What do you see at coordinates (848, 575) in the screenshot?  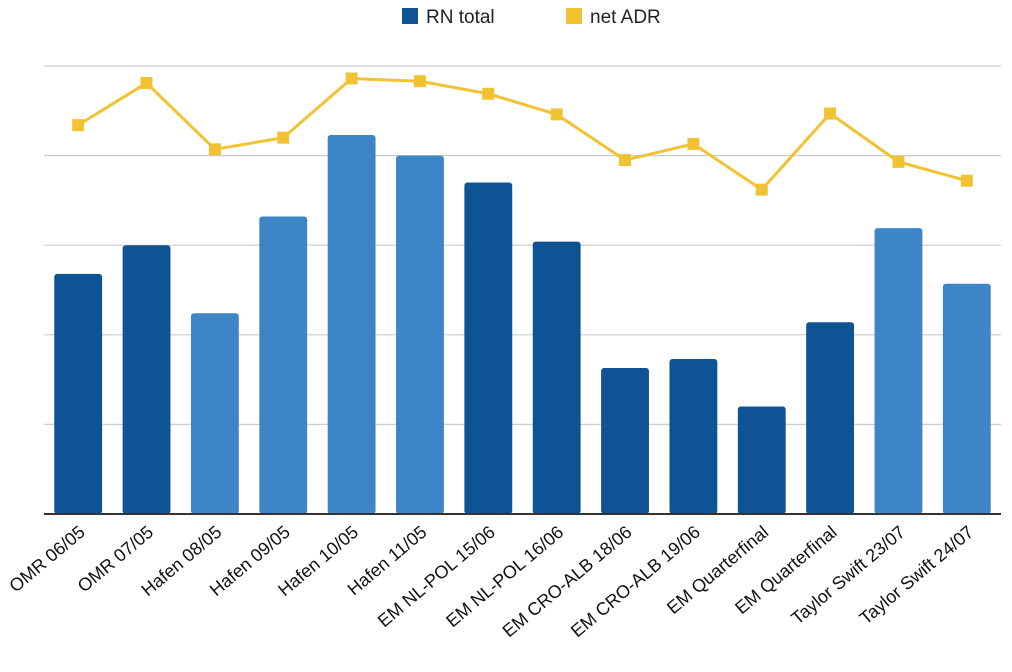 I see `x-tick-label: Taylor Swift 23/07` at bounding box center [848, 575].